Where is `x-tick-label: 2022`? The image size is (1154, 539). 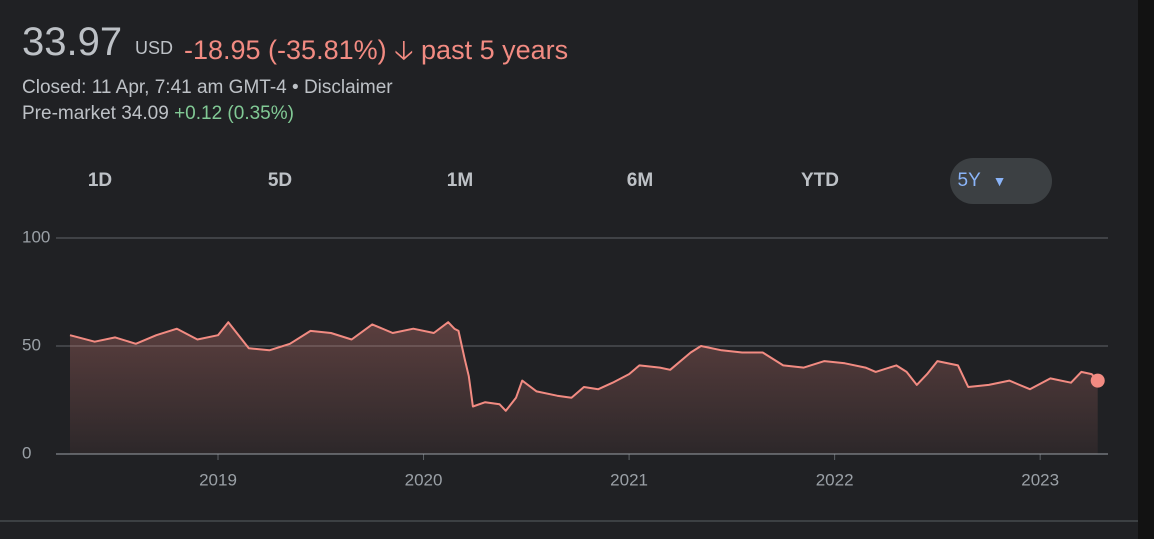 x-tick-label: 2022 is located at coordinates (835, 479).